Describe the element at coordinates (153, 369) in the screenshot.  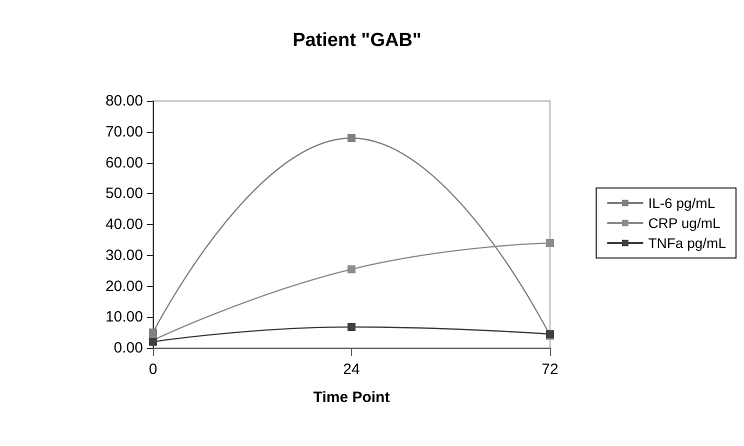
I see `x-tick-label: 0` at that location.